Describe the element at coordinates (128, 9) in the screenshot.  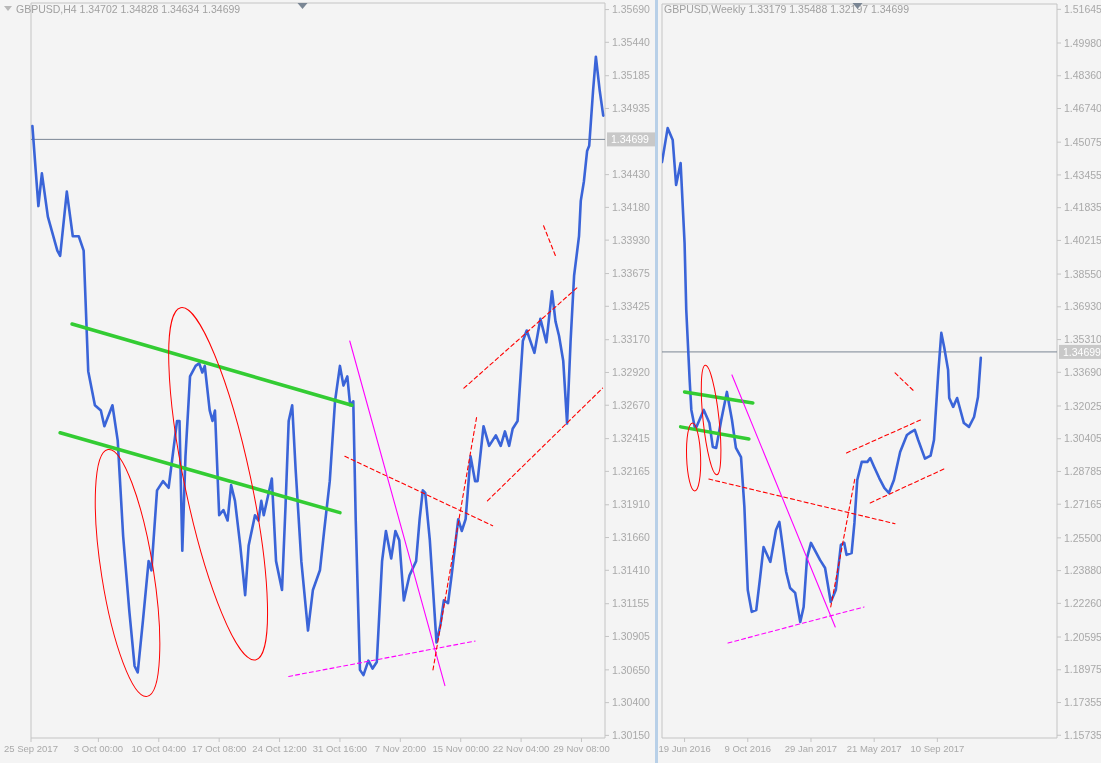
I see `chart-title: GBPUSD,H4 1.34702 1.34828 1.34634 1.34699` at that location.